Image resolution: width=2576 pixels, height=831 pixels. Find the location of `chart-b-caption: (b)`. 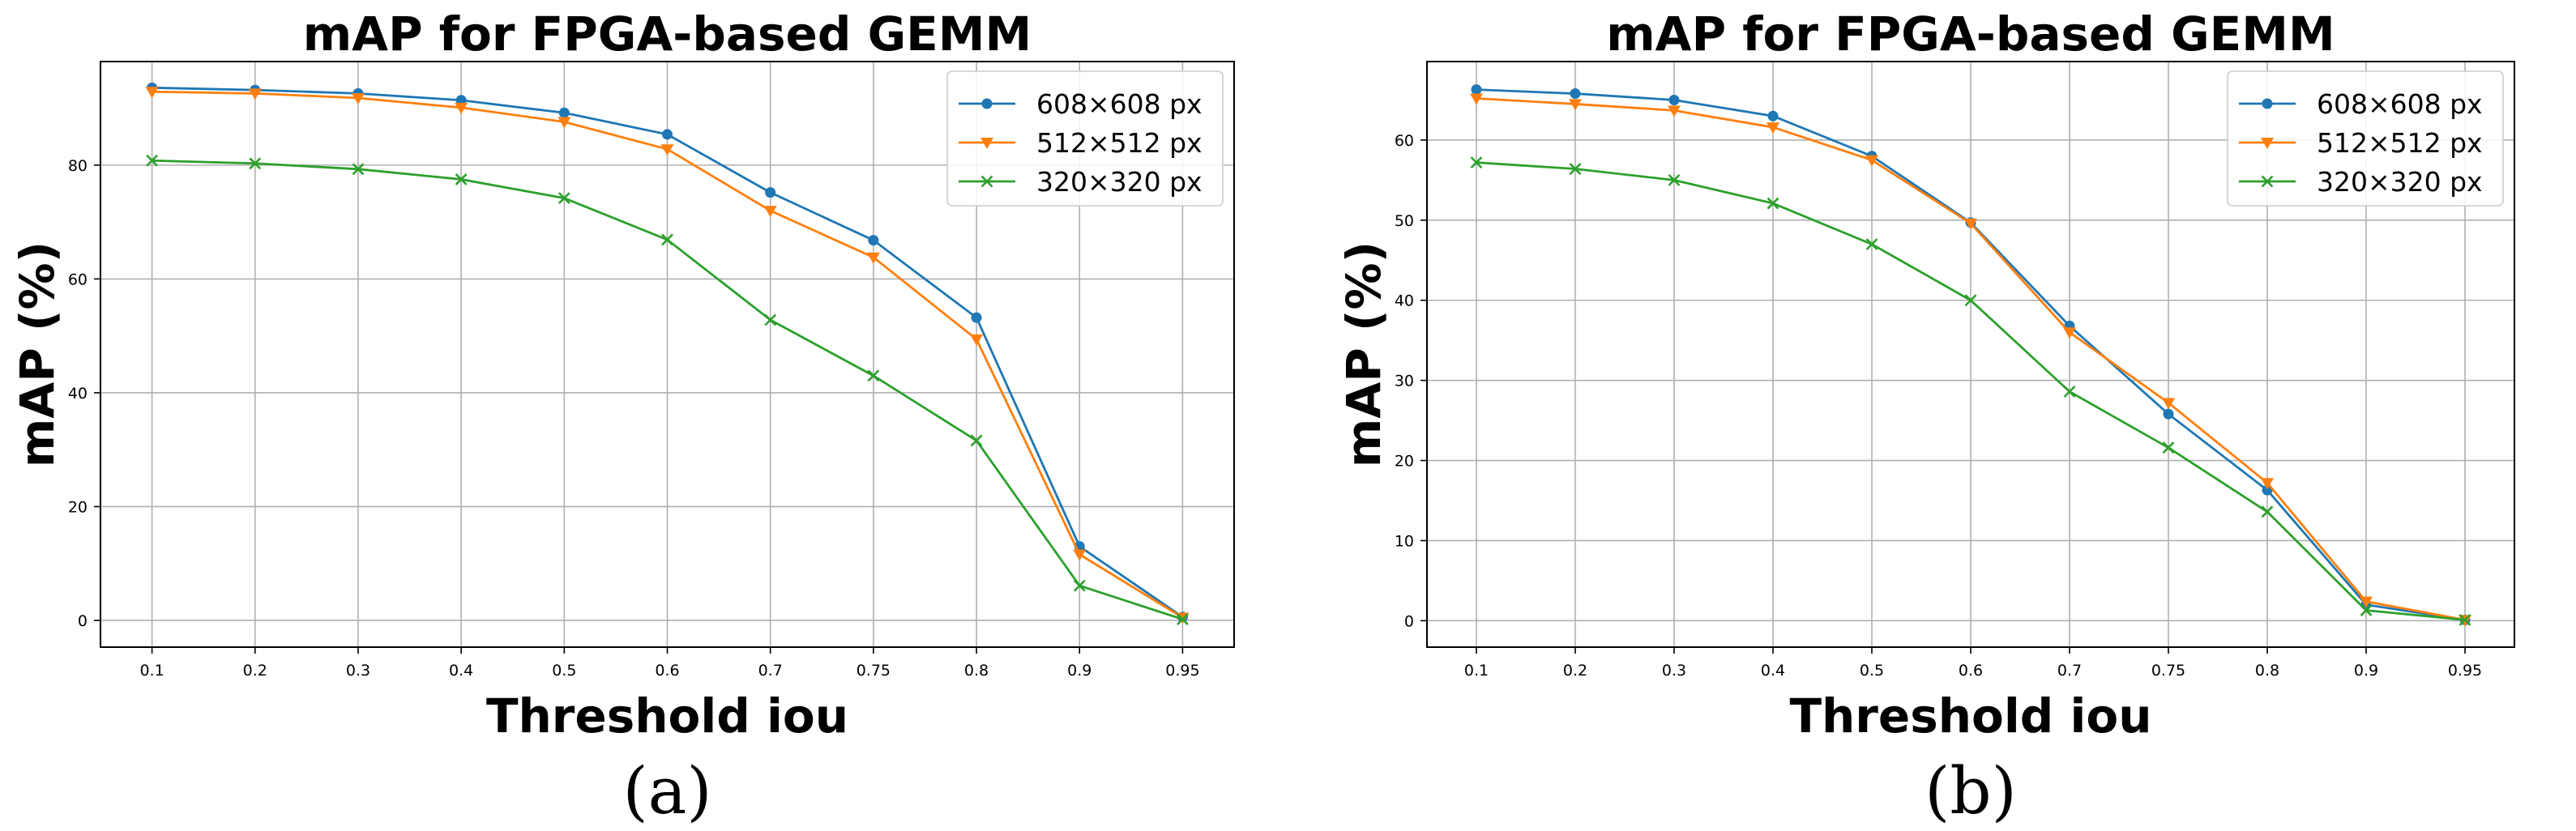

chart-b-caption: (b) is located at coordinates (1971, 791).